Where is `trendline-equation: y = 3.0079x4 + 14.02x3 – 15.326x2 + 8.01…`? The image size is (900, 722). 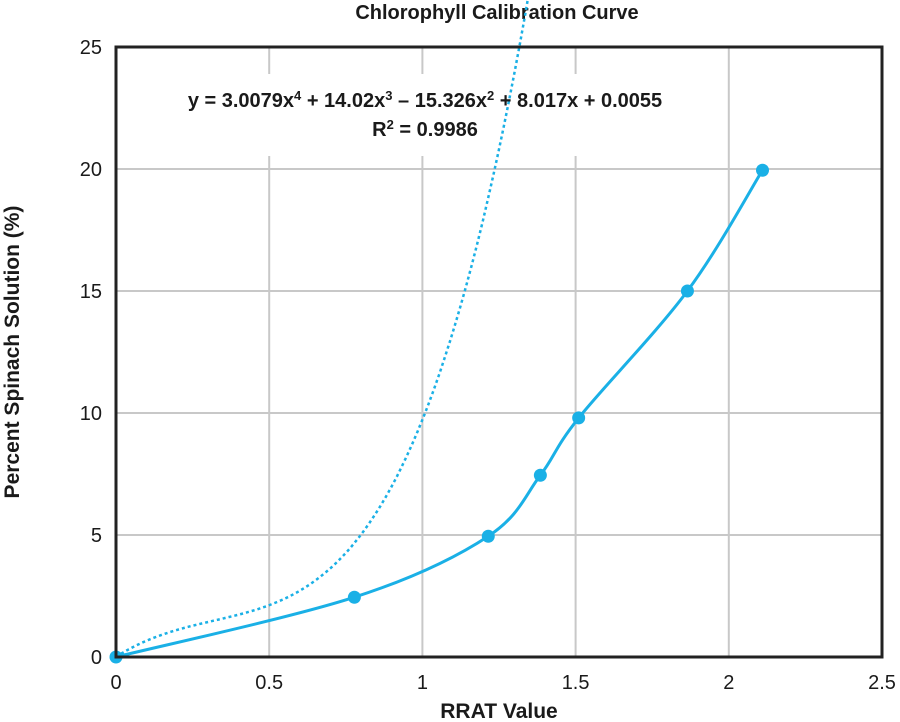
trendline-equation: y = 3.0079x4 + 14.02x3 – 15.326x2 + 8.01… is located at coordinates (425, 100).